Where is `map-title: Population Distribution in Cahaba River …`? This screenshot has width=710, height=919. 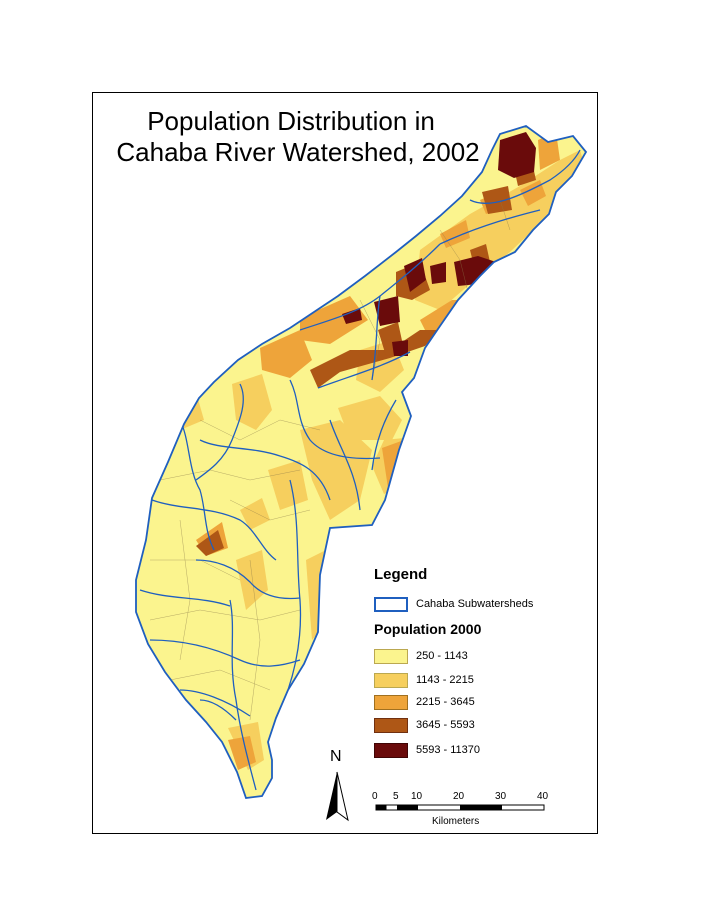 map-title: Population Distribution in Cahaba River … is located at coordinates (280, 137).